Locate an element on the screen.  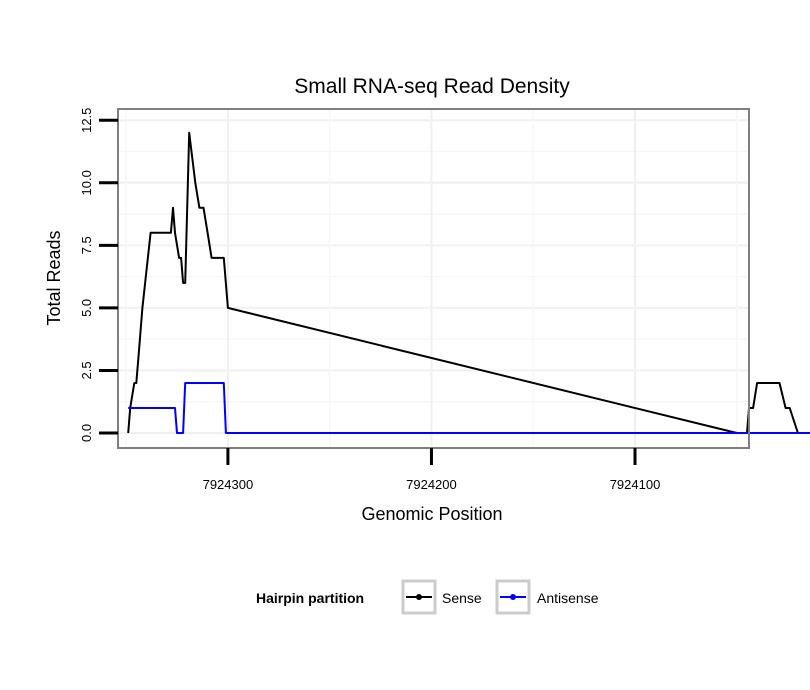
y-tick-label: 10.0 is located at coordinates (86, 182).